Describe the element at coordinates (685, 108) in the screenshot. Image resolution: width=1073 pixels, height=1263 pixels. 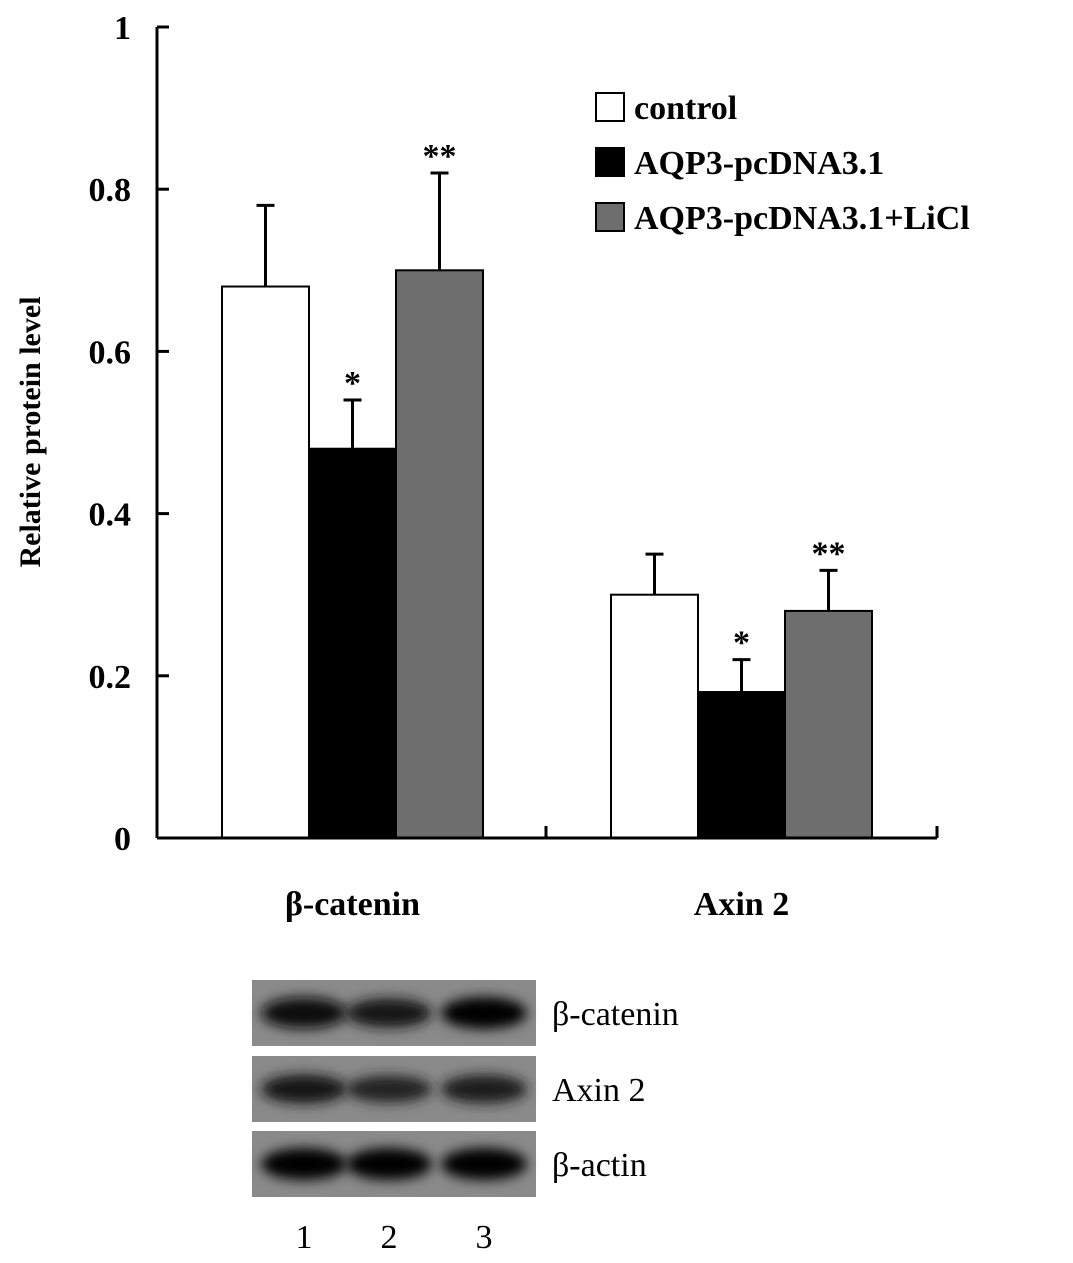
I see `legend-label: control` at that location.